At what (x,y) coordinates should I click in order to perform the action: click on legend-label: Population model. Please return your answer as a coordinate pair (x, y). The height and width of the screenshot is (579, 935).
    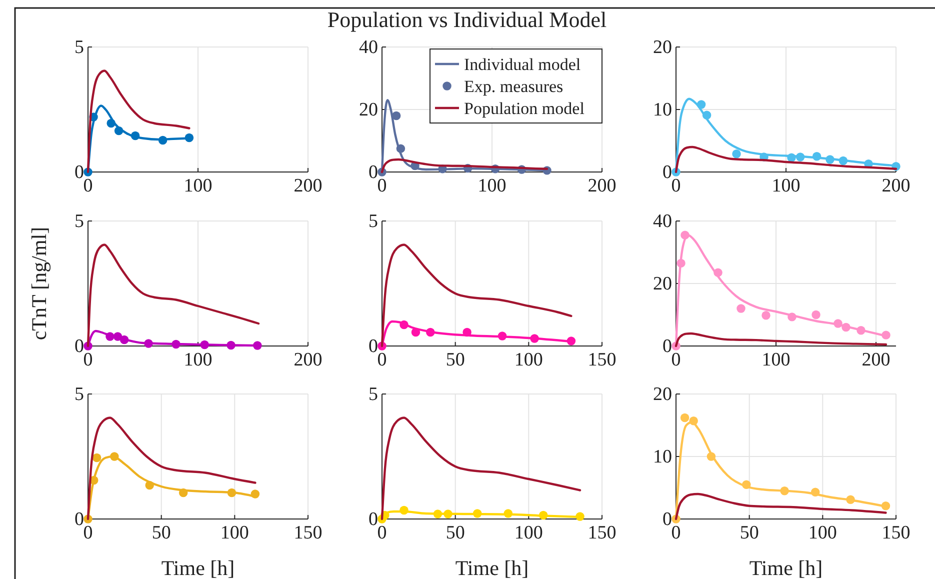
    Looking at the image, I should click on (524, 108).